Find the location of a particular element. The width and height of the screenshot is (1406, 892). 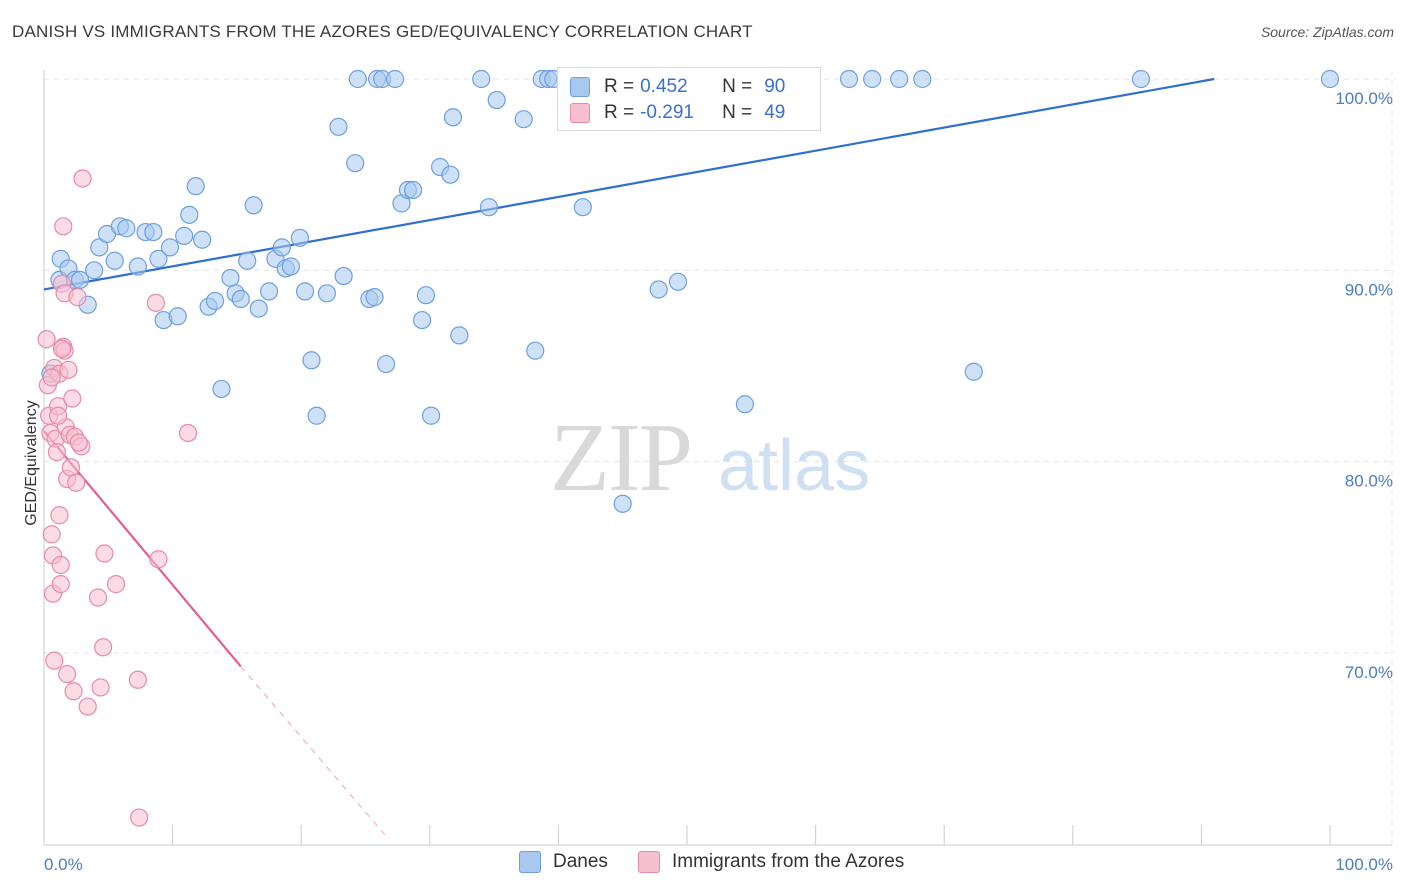

source-label: Source: ZipAtlas.com is located at coordinates (1327, 32).